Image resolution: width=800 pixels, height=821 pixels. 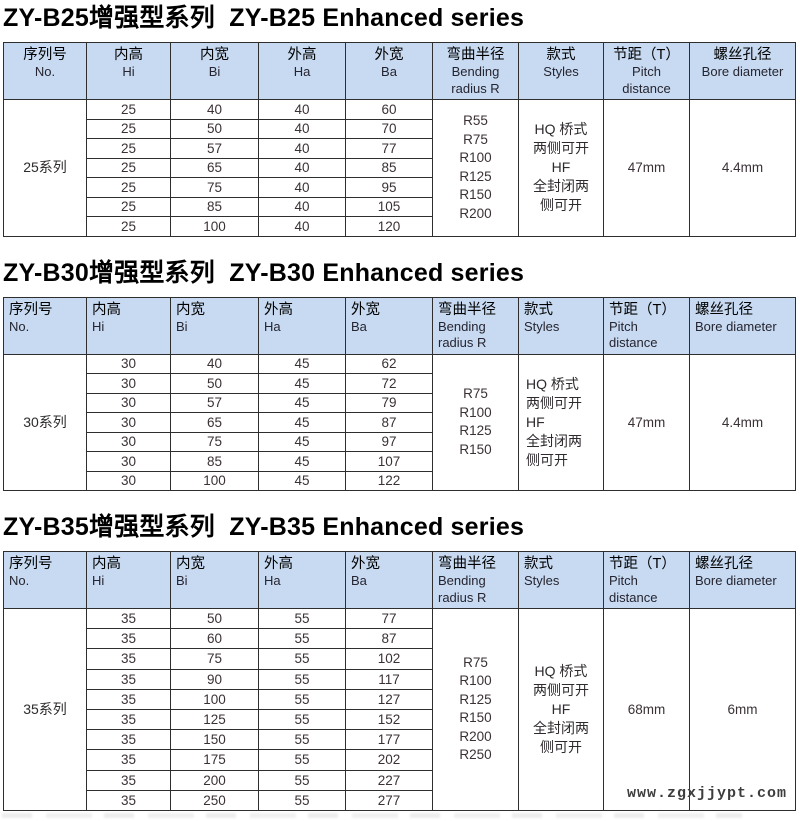 I want to click on column-header-en: Ha, so click(x=272, y=326).